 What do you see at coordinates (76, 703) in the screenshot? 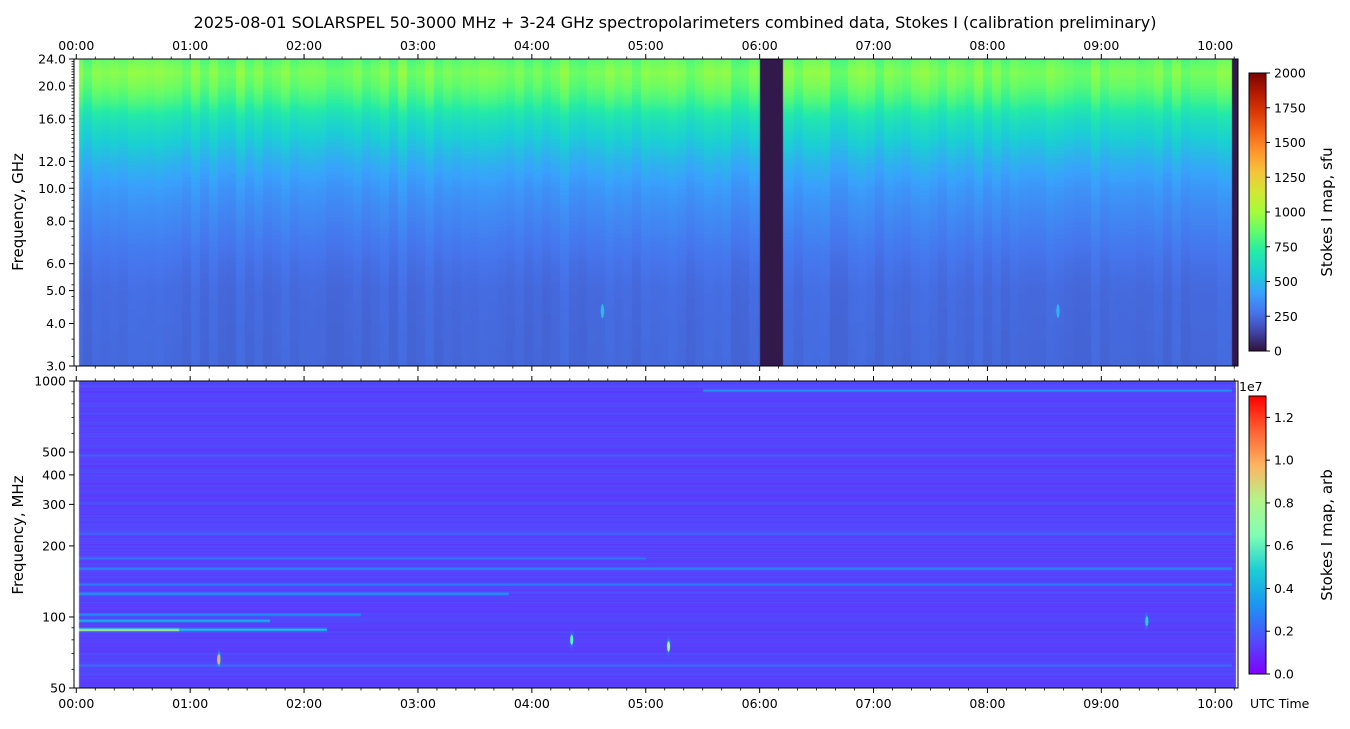
I see `bottom-time-tick-label-0: 00:00` at bounding box center [76, 703].